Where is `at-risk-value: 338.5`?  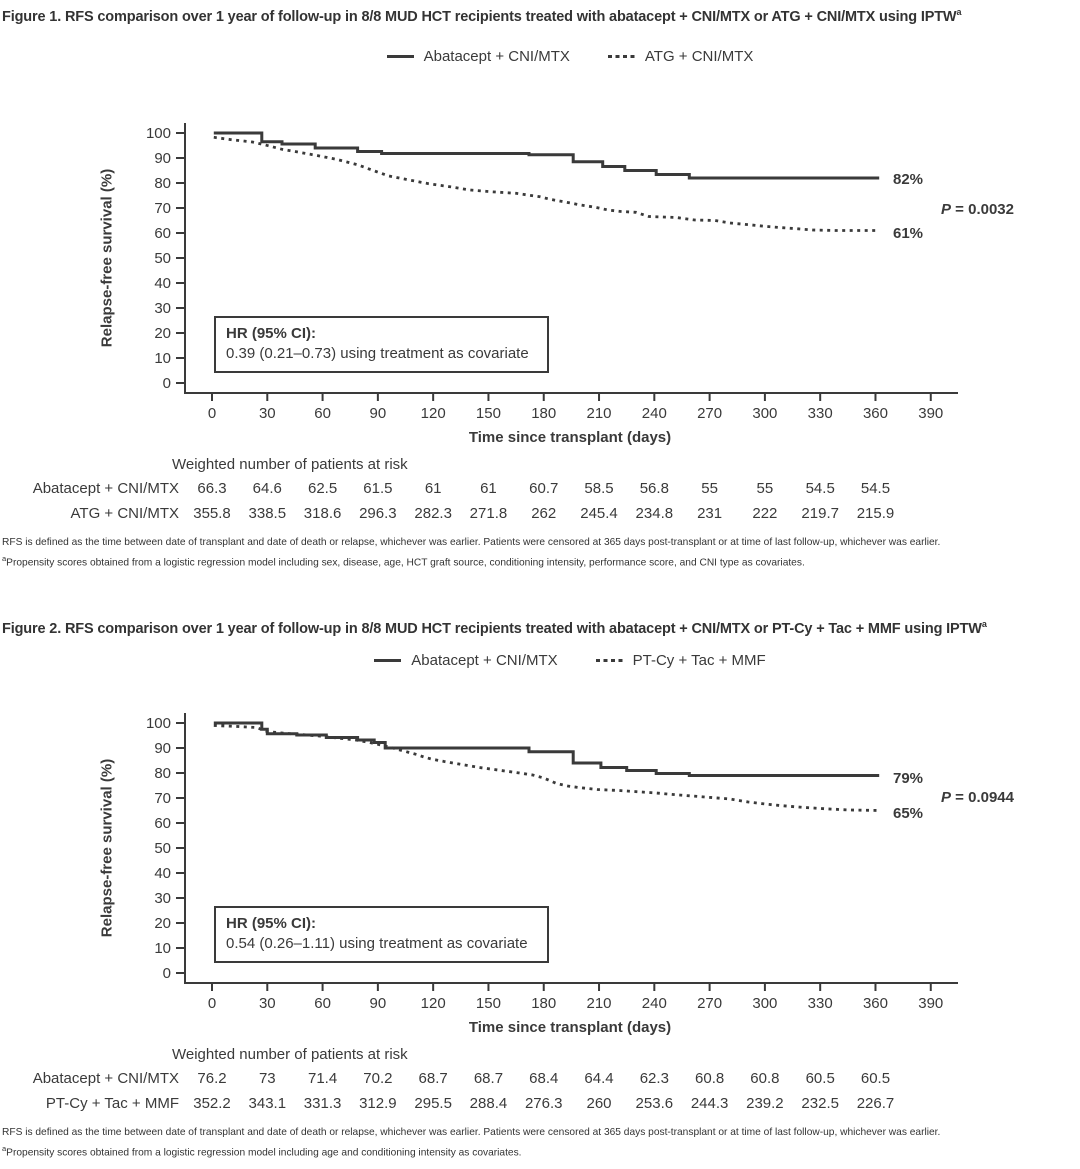
at-risk-value: 338.5 is located at coordinates (267, 513).